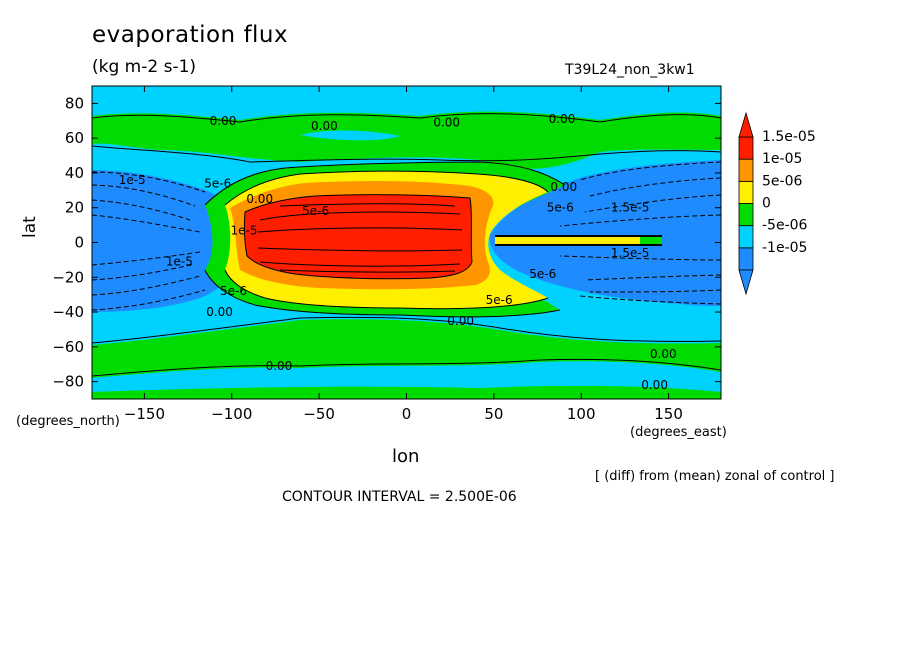 Image resolution: width=904 pixels, height=654 pixels. Describe the element at coordinates (74, 138) in the screenshot. I see `y-tick-label: 60` at that location.